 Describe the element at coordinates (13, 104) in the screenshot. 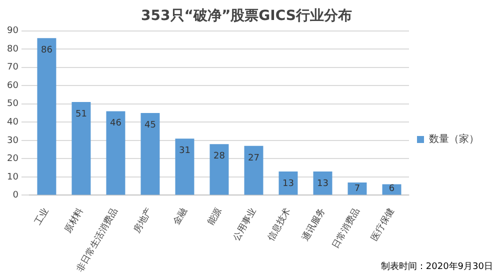

I see `y-tick-label: 50` at that location.